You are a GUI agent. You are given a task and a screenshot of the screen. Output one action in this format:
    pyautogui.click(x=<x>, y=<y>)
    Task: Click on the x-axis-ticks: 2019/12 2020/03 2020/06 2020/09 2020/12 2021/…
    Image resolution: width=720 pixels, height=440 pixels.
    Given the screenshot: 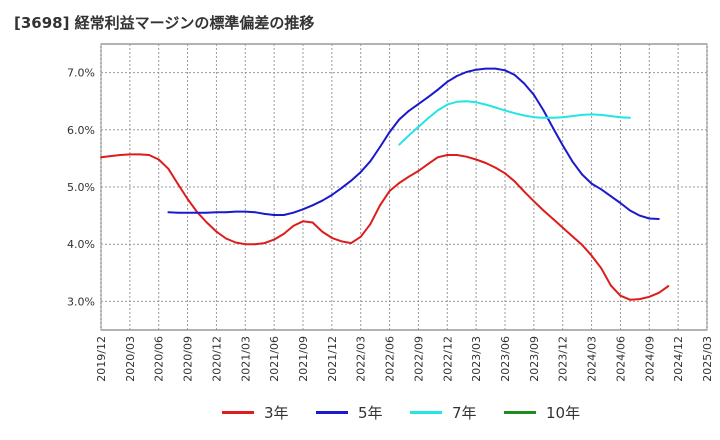 What is the action you would take?
    pyautogui.click(x=404, y=359)
    